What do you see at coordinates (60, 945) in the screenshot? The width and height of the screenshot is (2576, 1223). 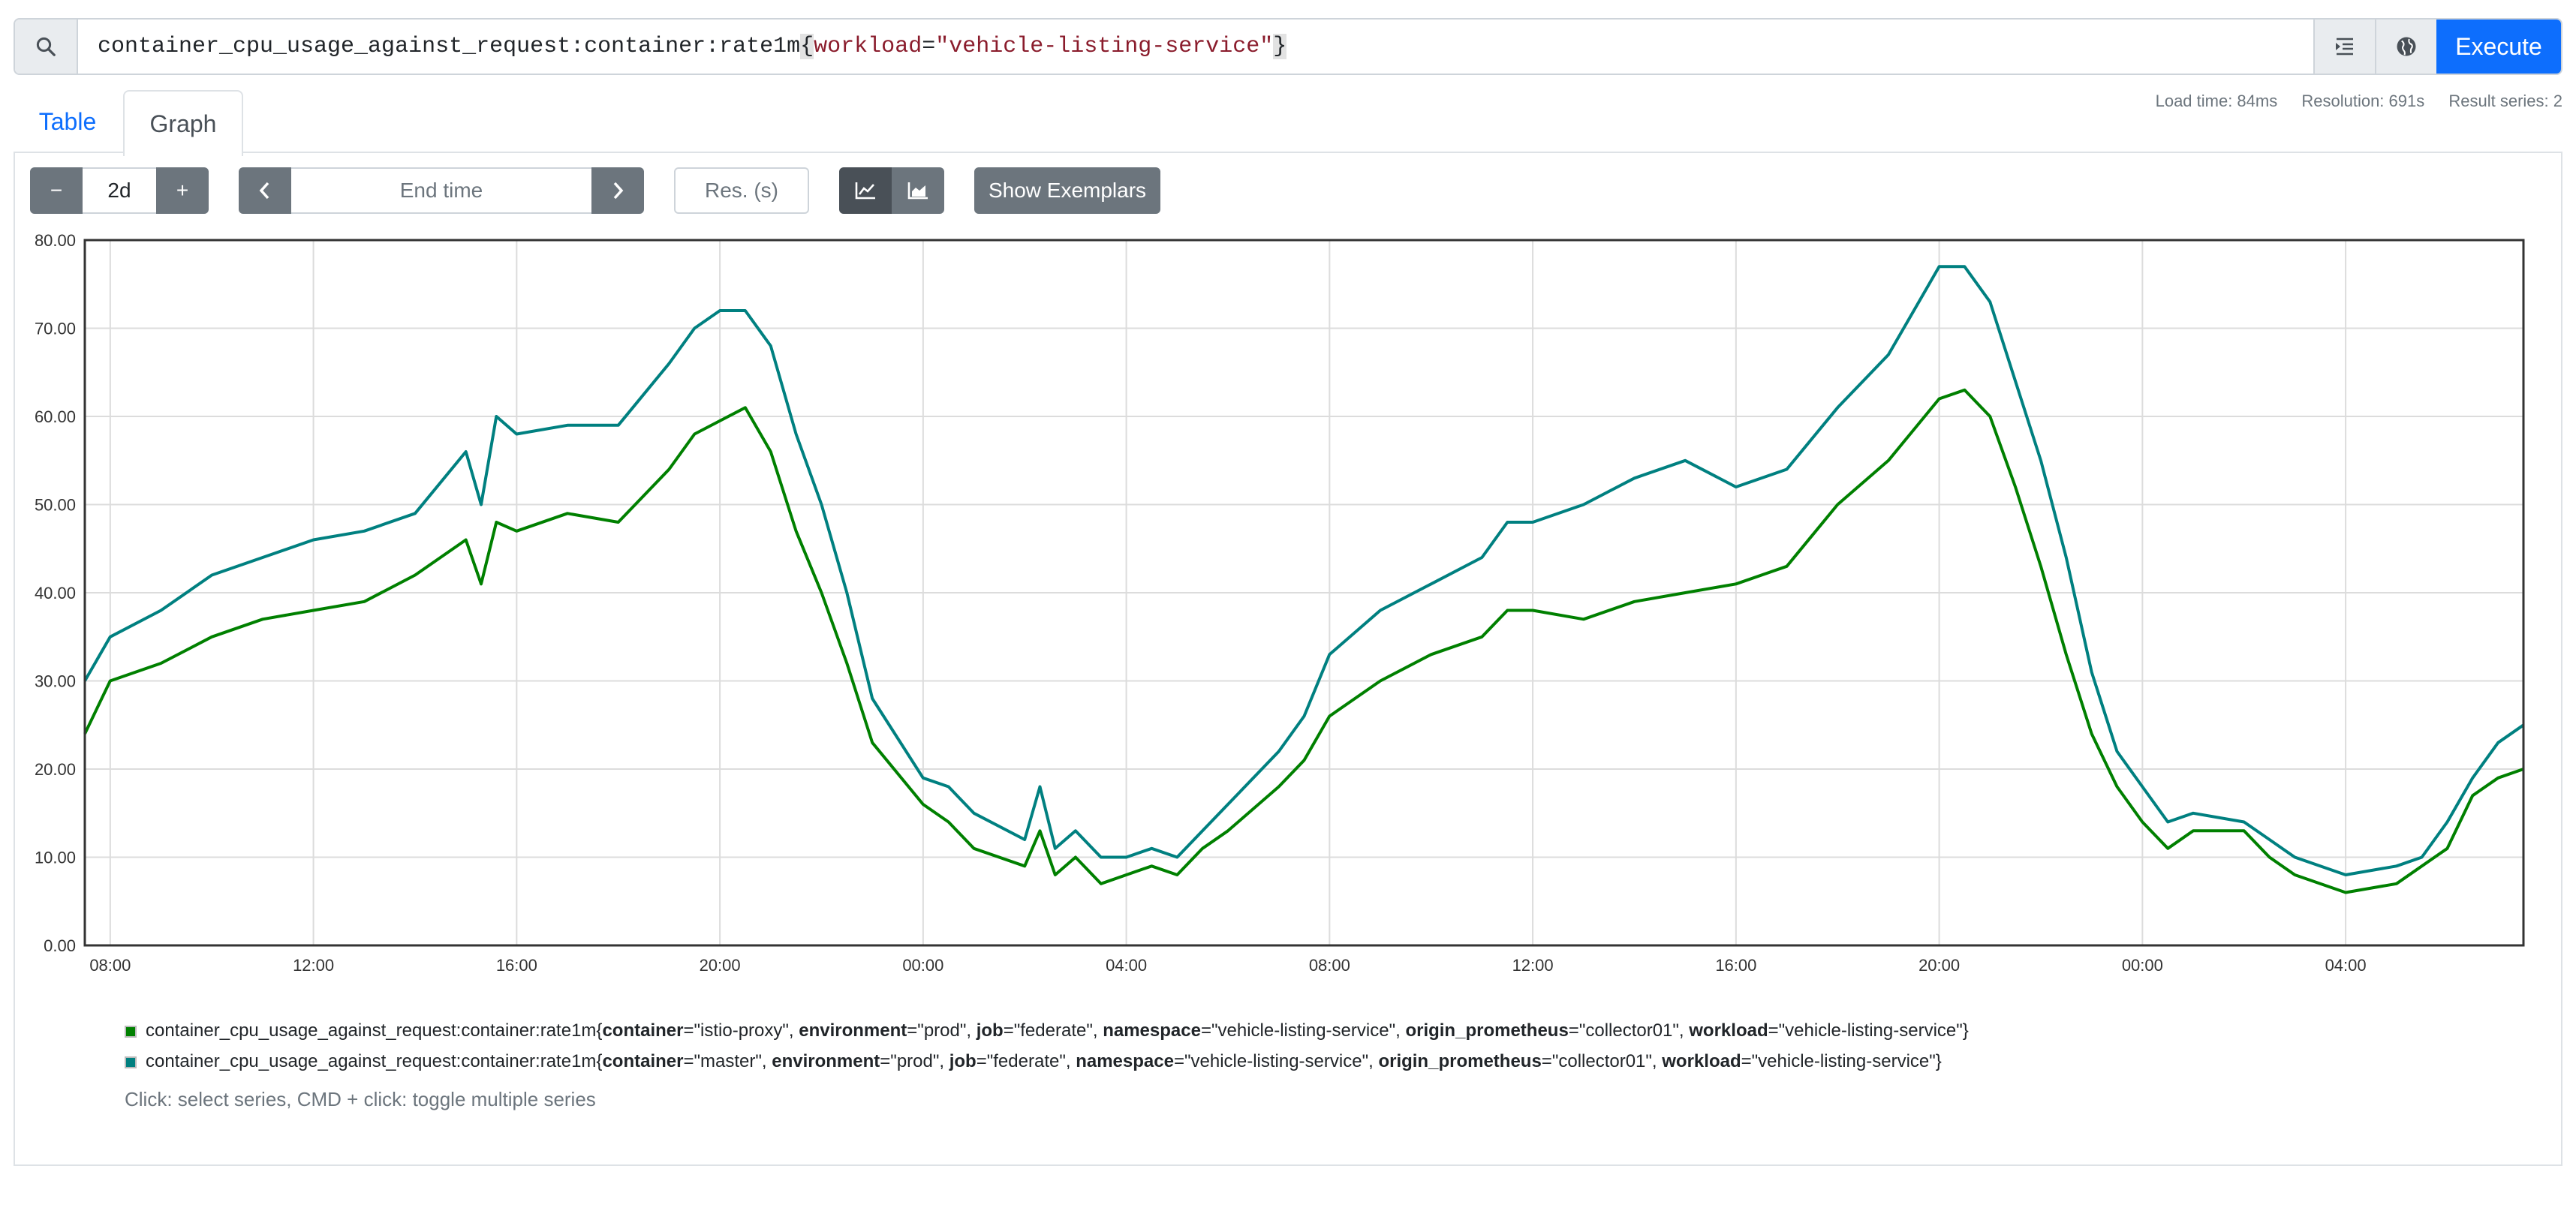 I see `y-tick-label: 0.00` at bounding box center [60, 945].